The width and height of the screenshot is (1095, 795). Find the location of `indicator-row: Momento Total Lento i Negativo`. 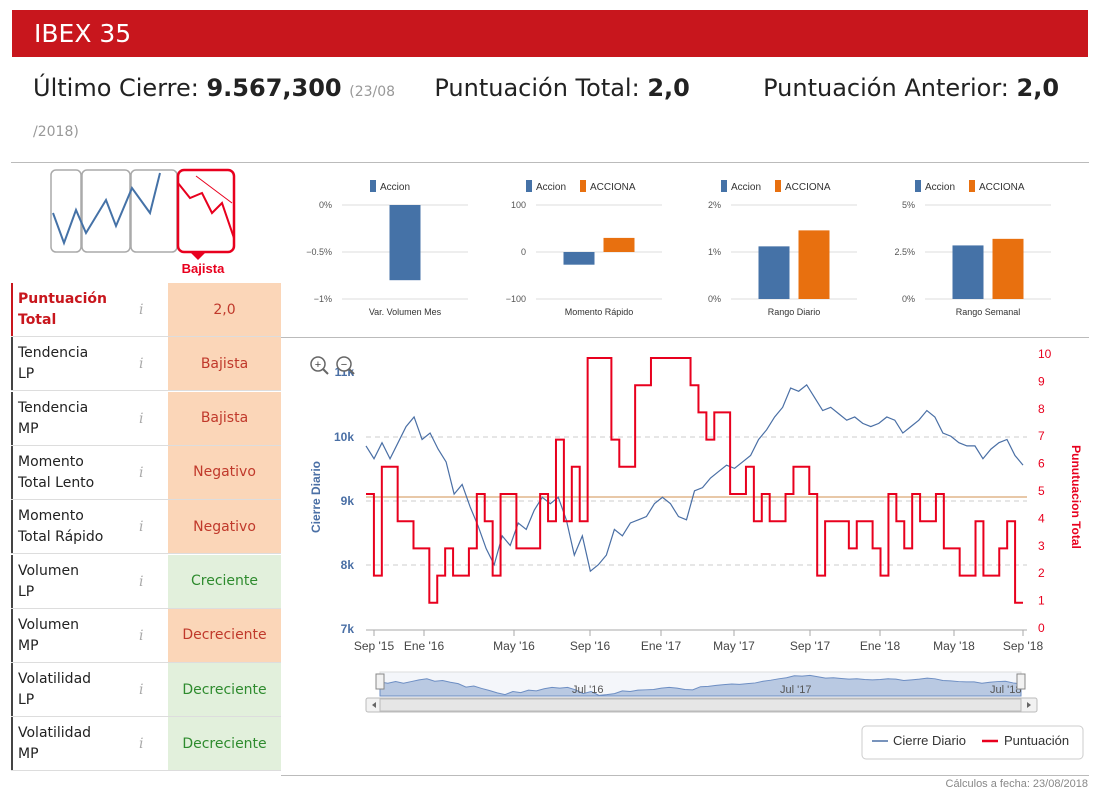

indicator-row: Momento Total Lento i Negativo is located at coordinates (146, 472).